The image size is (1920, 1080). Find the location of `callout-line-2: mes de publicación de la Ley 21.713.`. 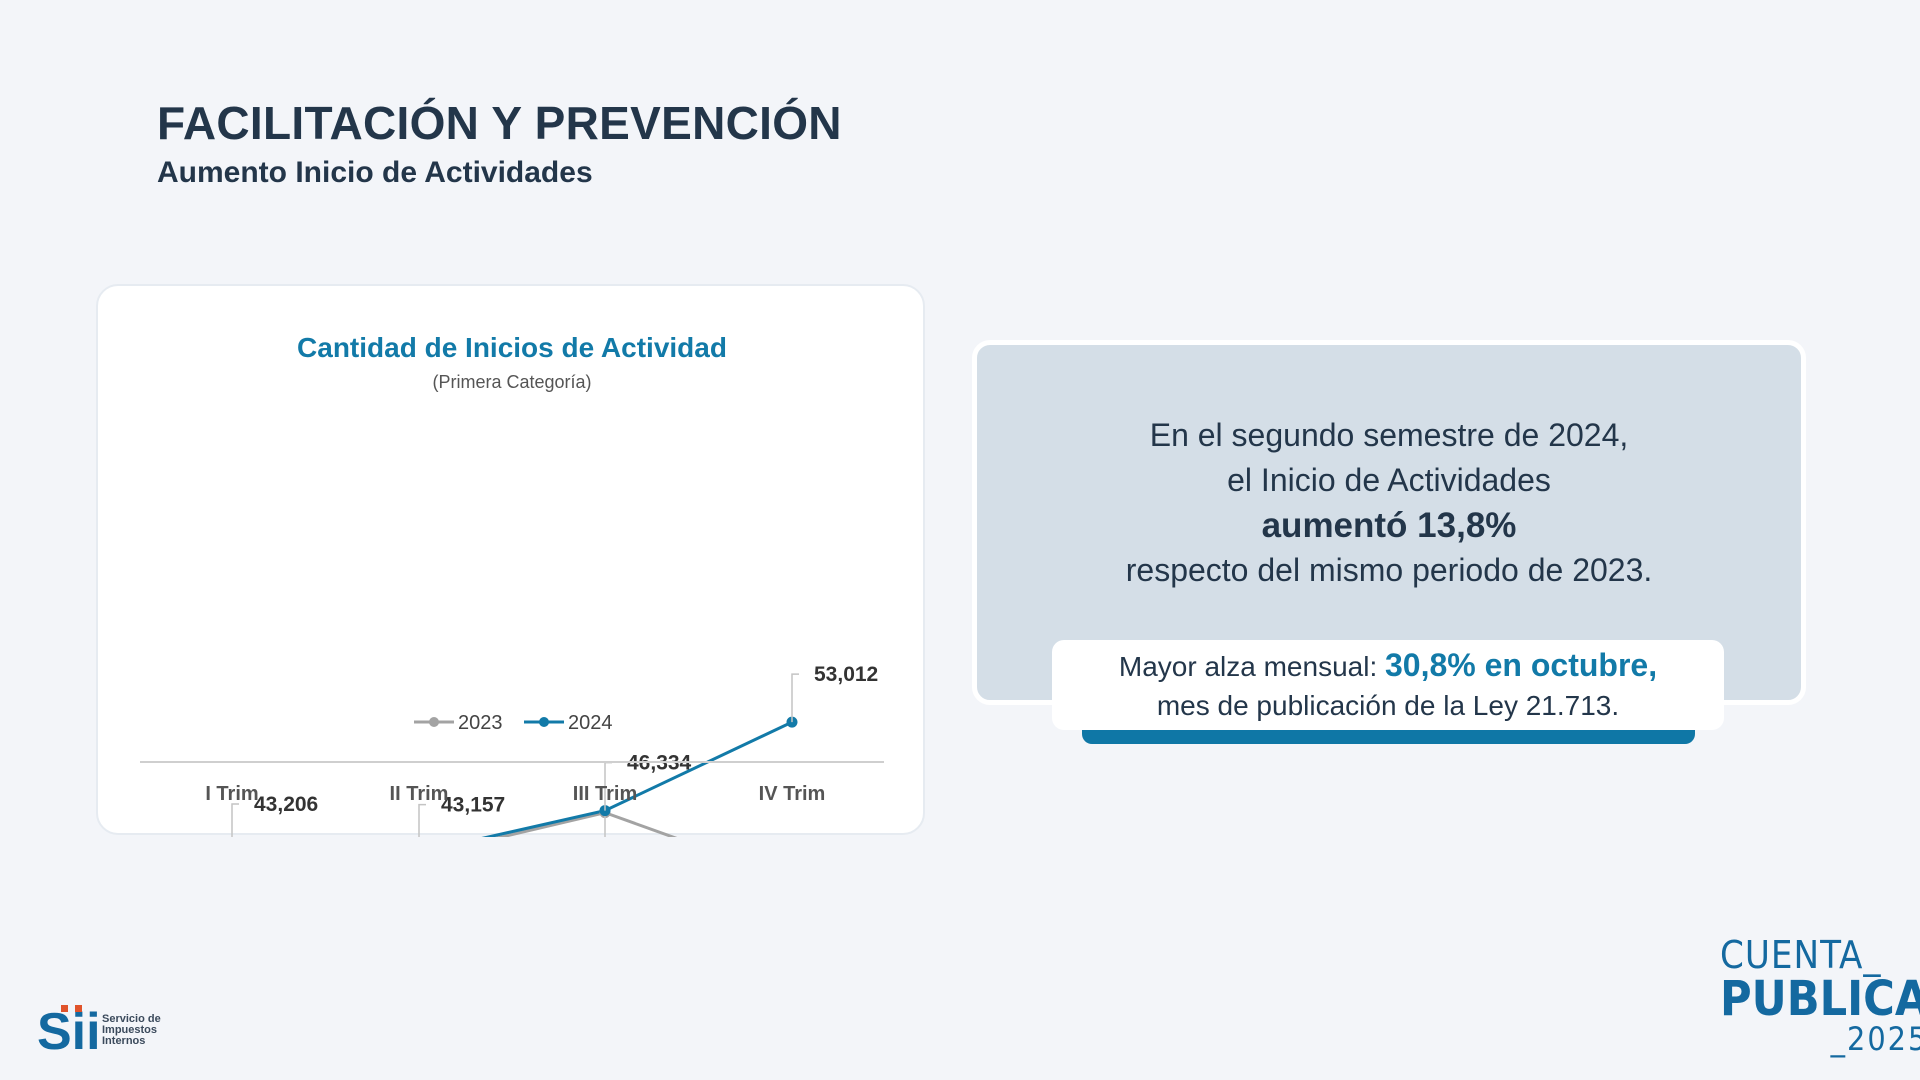

callout-line-2: mes de publicación de la Ley 21.713. is located at coordinates (1388, 705).